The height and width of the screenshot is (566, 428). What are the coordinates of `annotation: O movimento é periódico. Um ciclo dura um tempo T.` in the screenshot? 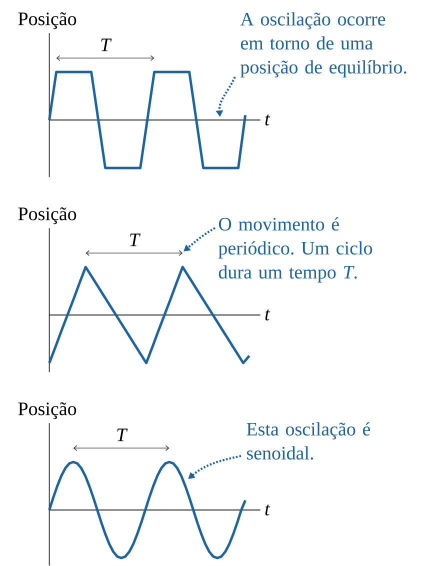 It's located at (295, 249).